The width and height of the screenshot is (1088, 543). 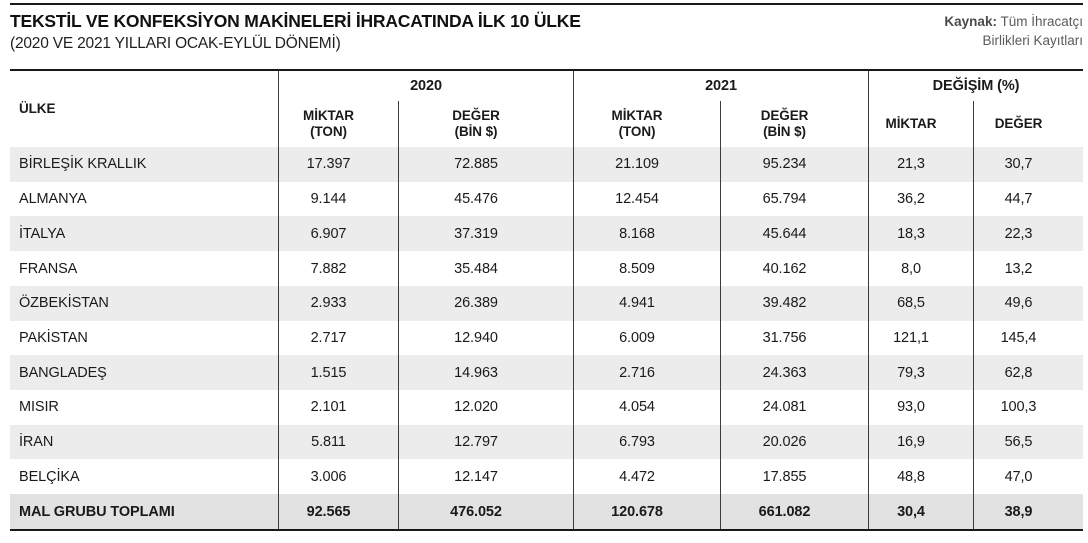 I want to click on column-header-country: ÜLKE, so click(x=37, y=109).